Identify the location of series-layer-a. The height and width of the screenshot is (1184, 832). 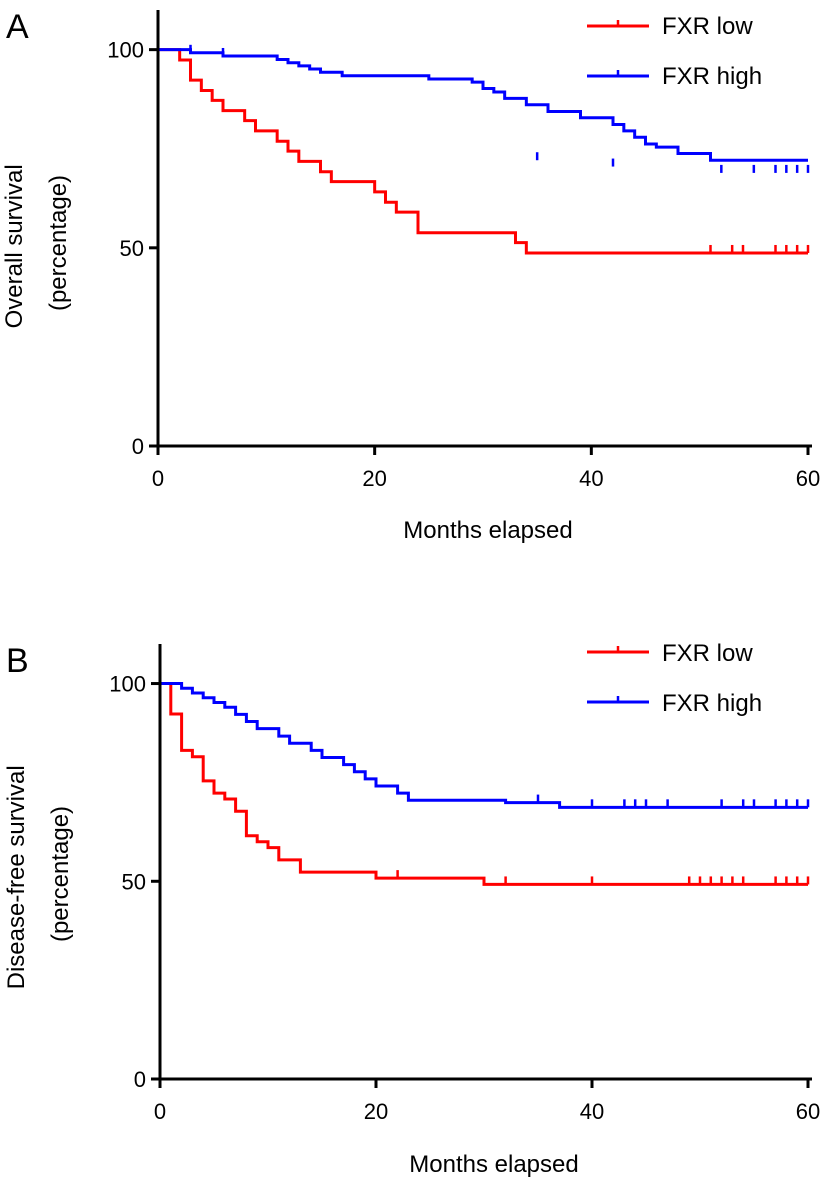
(484, 149).